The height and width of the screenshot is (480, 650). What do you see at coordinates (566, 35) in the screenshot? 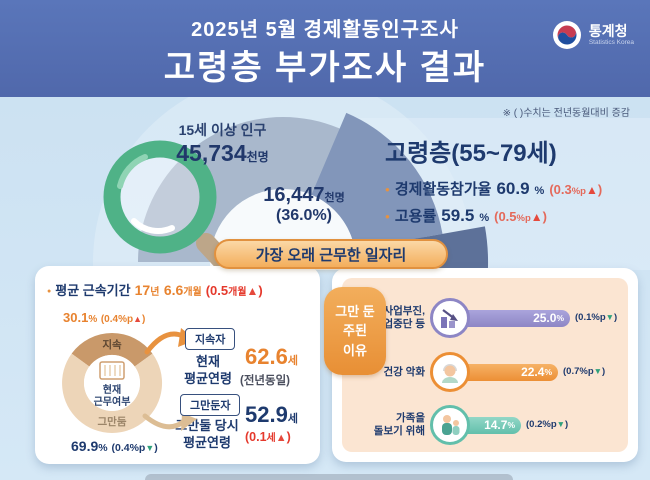
I see `taegeuk-icon` at bounding box center [566, 35].